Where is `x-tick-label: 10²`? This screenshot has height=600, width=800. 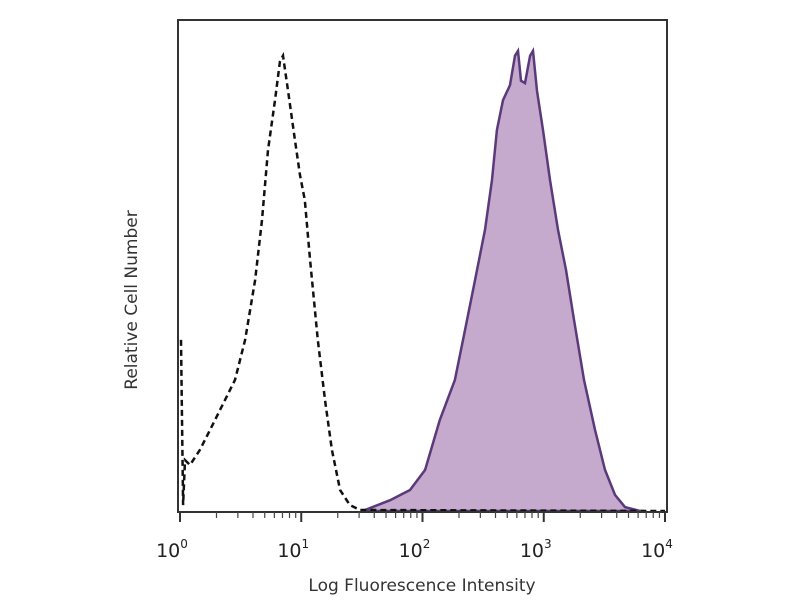
x-tick-label: 10² is located at coordinates (415, 549).